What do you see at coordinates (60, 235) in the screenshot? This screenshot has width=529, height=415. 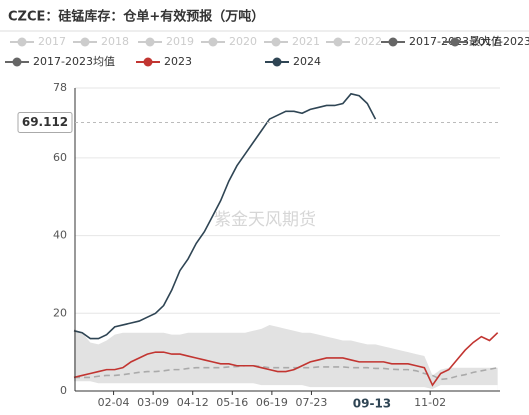 I see `y-tick-label: 40` at bounding box center [60, 235].